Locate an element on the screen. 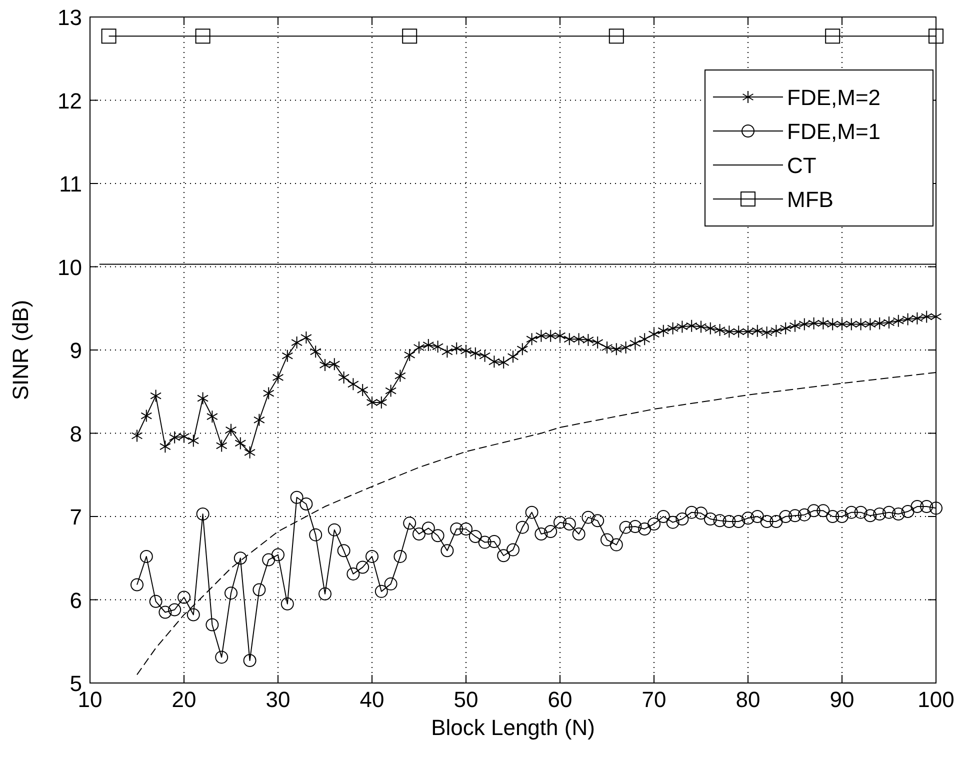 The image size is (970, 761). x-tick-label: 20 is located at coordinates (184, 699).